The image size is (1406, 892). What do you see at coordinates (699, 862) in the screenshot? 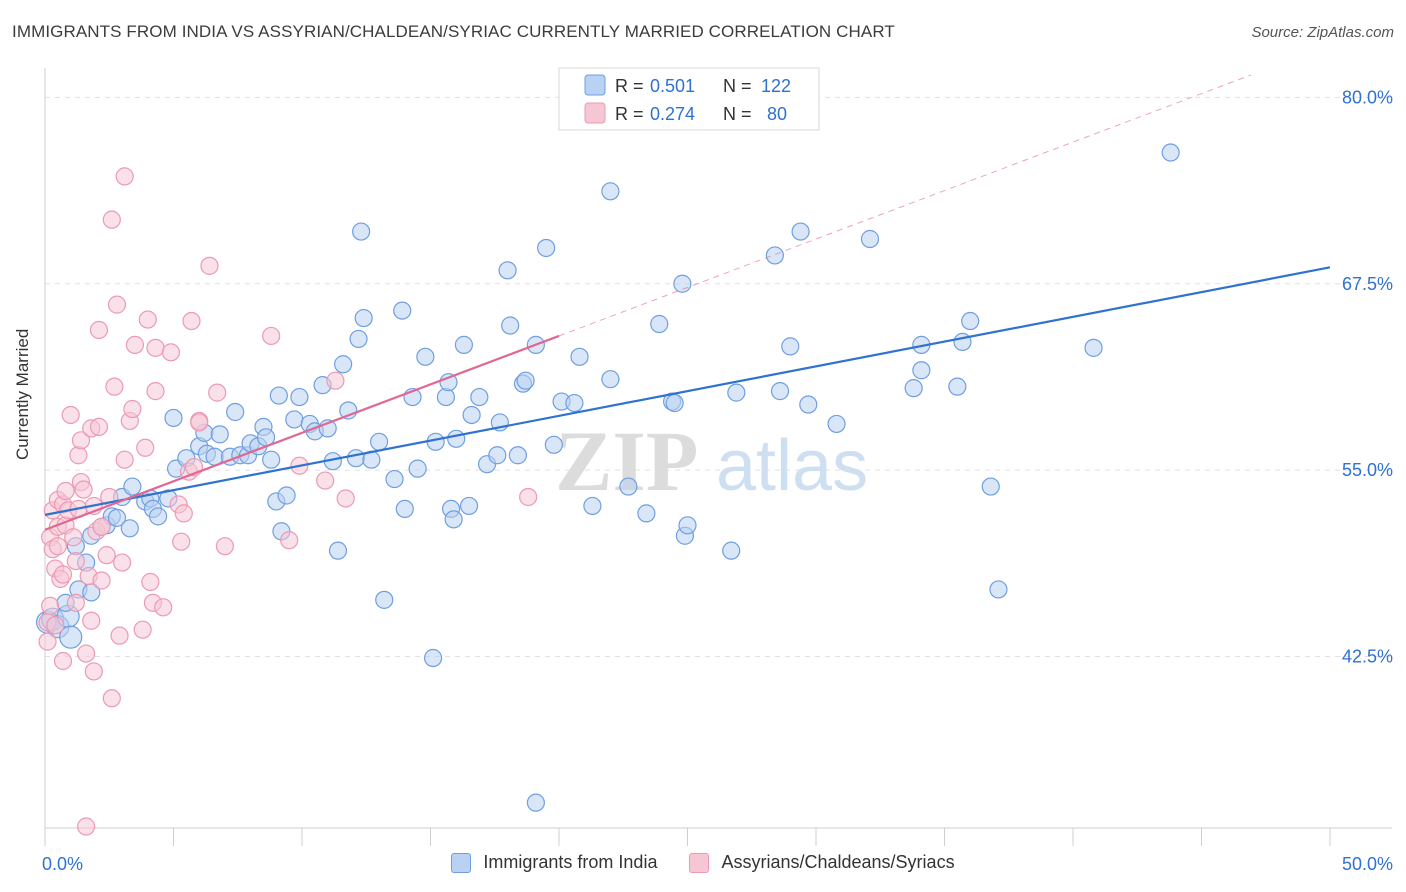
I see `legend-bottom-swatch-assyrian` at bounding box center [699, 862].